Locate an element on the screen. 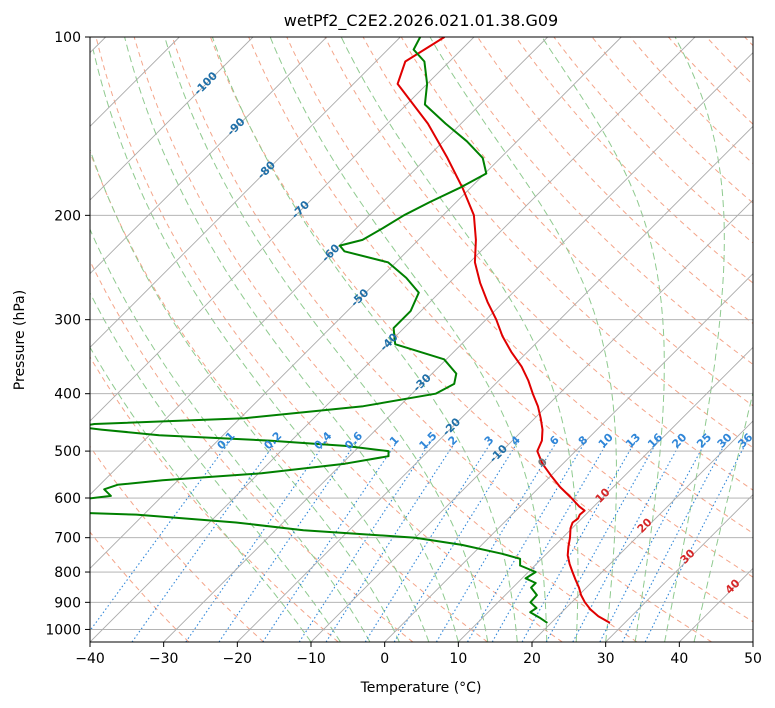 The image size is (775, 708). x-axis-label: Temperature (°C) is located at coordinates (421, 688).